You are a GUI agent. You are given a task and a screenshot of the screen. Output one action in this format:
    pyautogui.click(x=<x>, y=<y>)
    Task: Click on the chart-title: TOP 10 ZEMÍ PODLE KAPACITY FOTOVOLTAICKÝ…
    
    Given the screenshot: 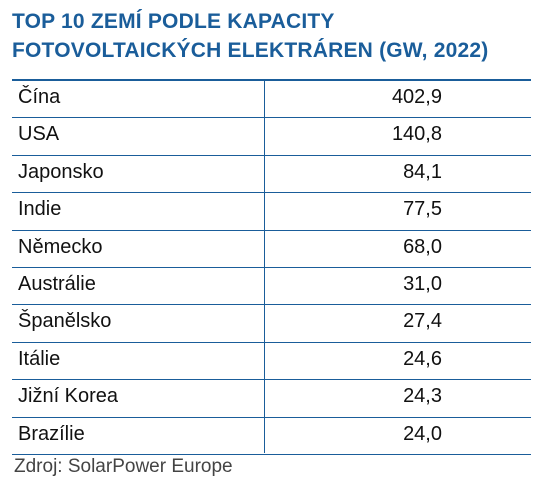 What is the action you would take?
    pyautogui.click(x=272, y=36)
    